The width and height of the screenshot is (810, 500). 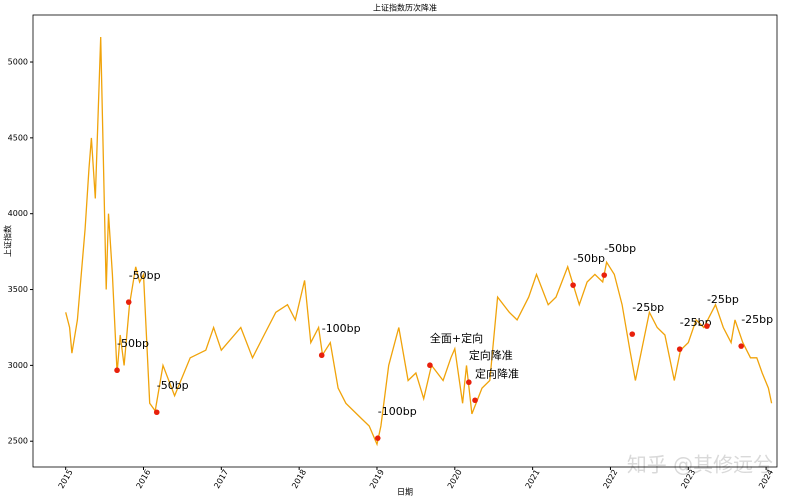 I want to click on chart-title: 上证指数历次降准, so click(x=405, y=8).